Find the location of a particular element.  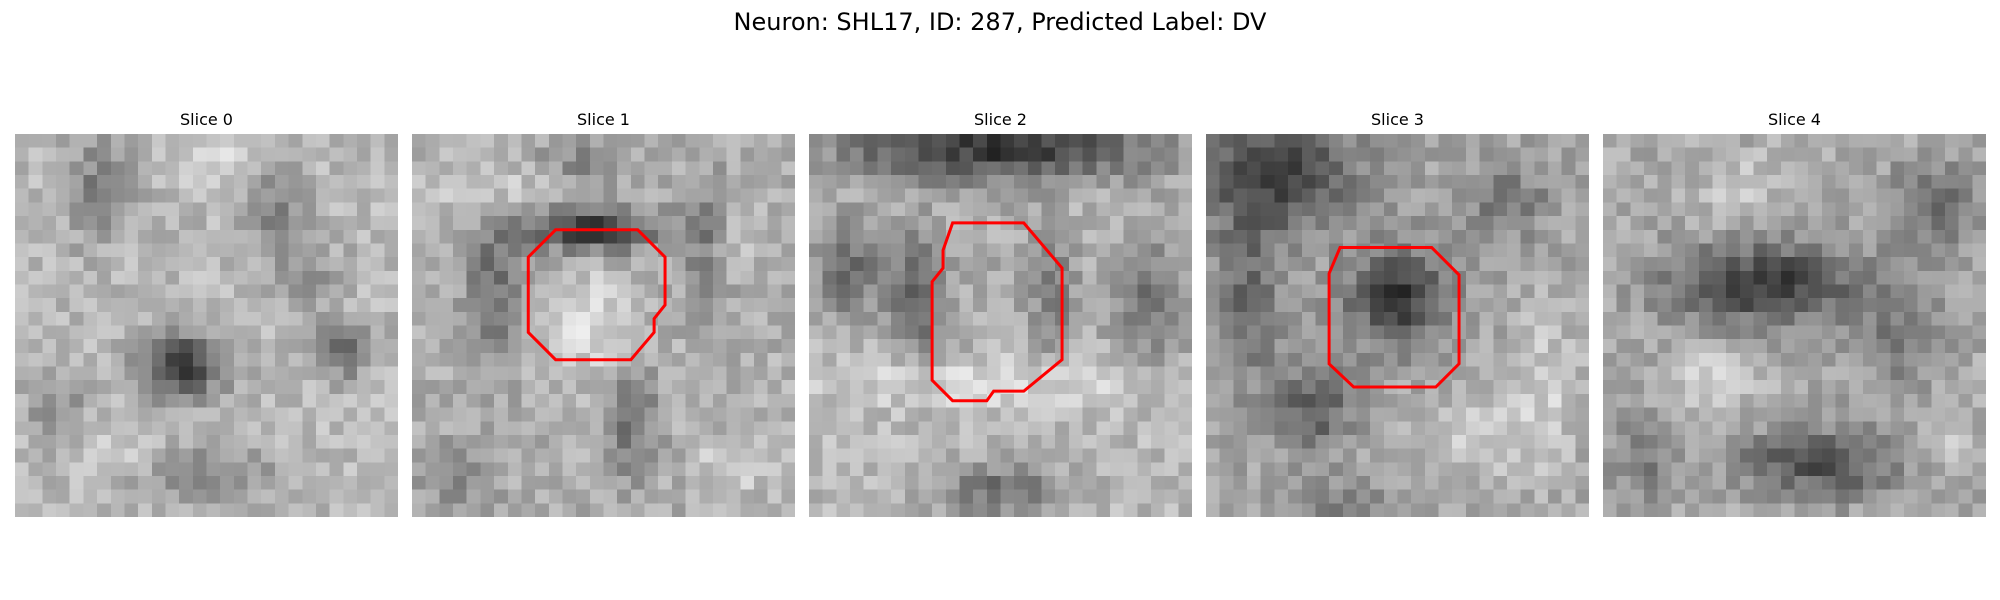

panel-title: Slice 1 is located at coordinates (603, 119).